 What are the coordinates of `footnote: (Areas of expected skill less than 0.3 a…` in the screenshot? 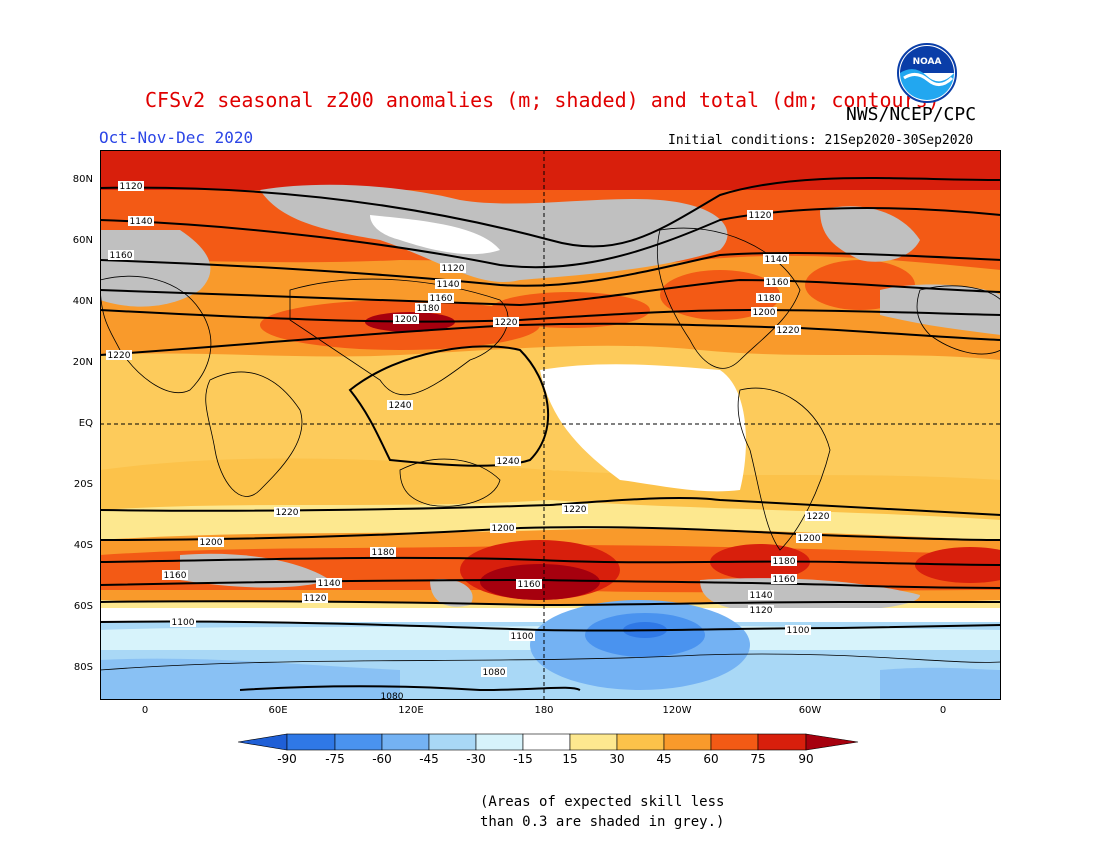 It's located at (602, 812).